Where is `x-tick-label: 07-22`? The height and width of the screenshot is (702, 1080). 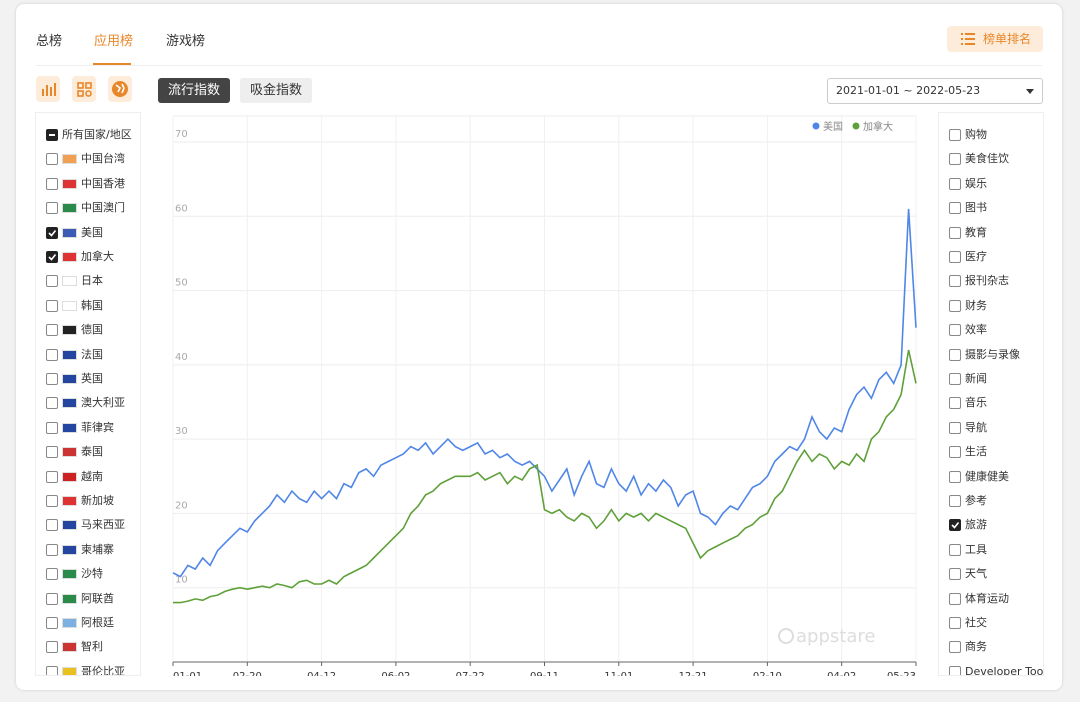
x-tick-label: 07-22 is located at coordinates (470, 673).